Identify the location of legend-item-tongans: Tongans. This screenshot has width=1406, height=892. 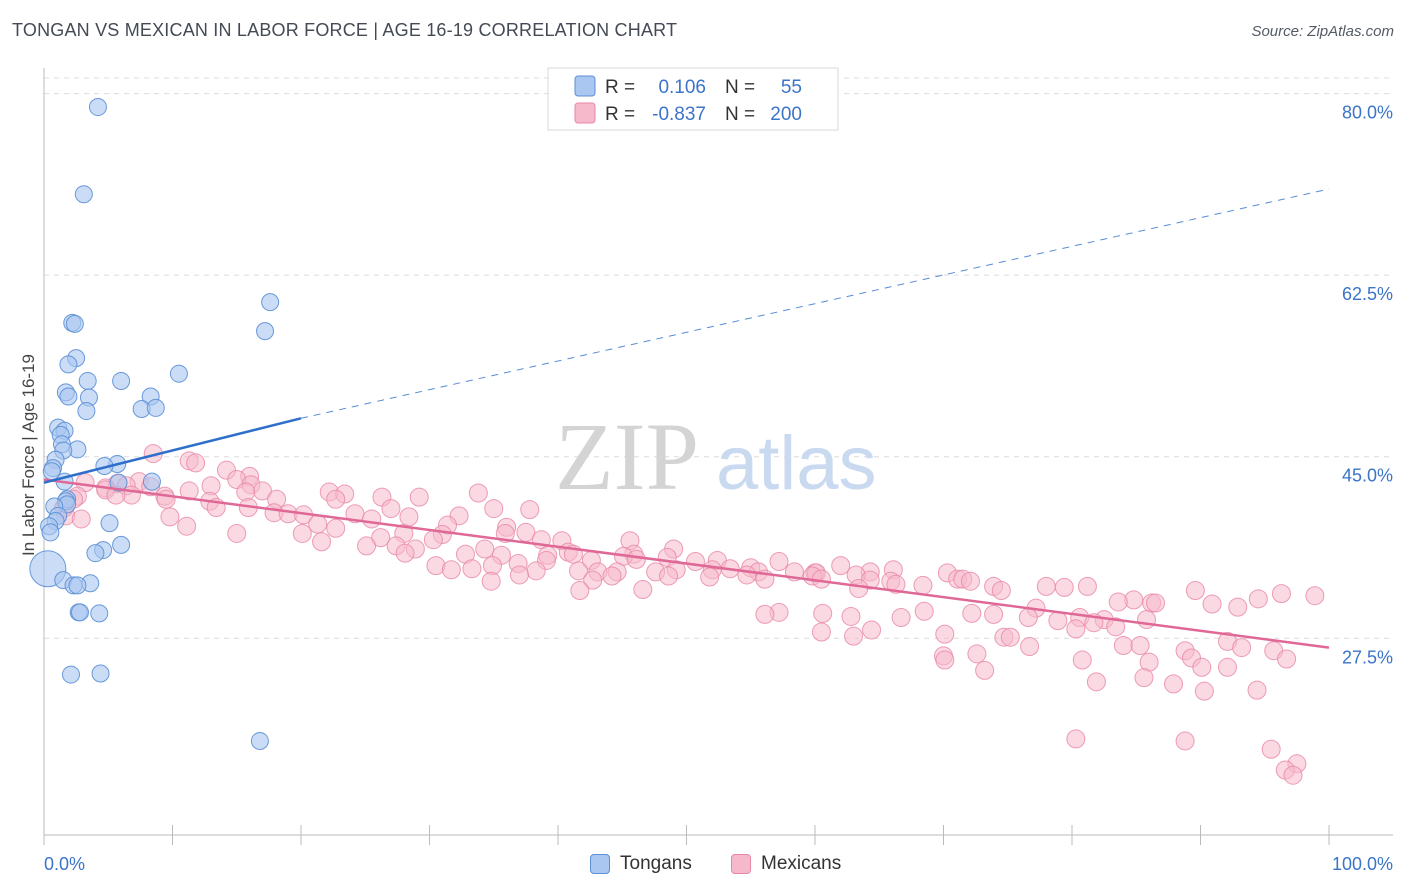
(641, 864).